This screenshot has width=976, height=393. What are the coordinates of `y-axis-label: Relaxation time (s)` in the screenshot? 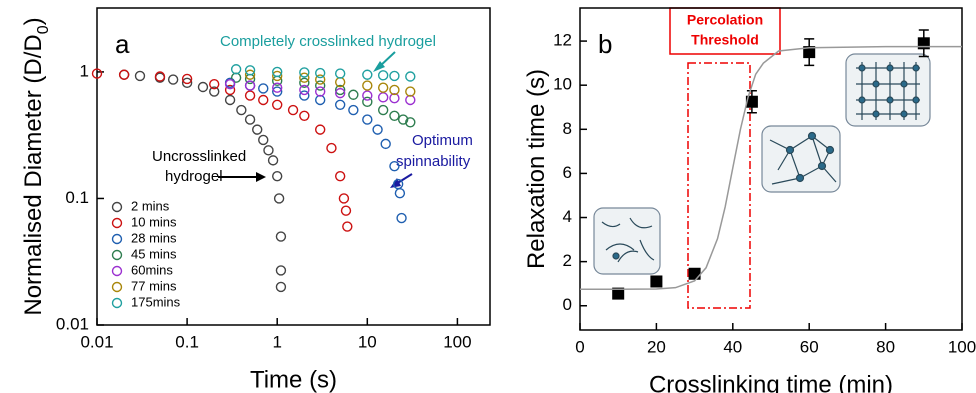 It's located at (536, 169).